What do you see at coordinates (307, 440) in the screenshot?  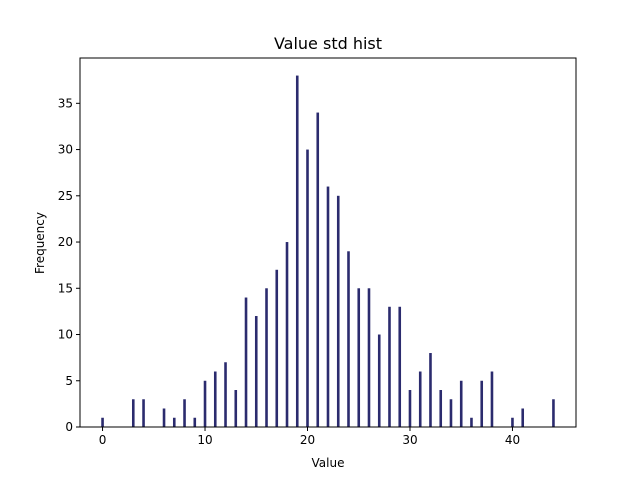 I see `x-tick-label: 20` at bounding box center [307, 440].